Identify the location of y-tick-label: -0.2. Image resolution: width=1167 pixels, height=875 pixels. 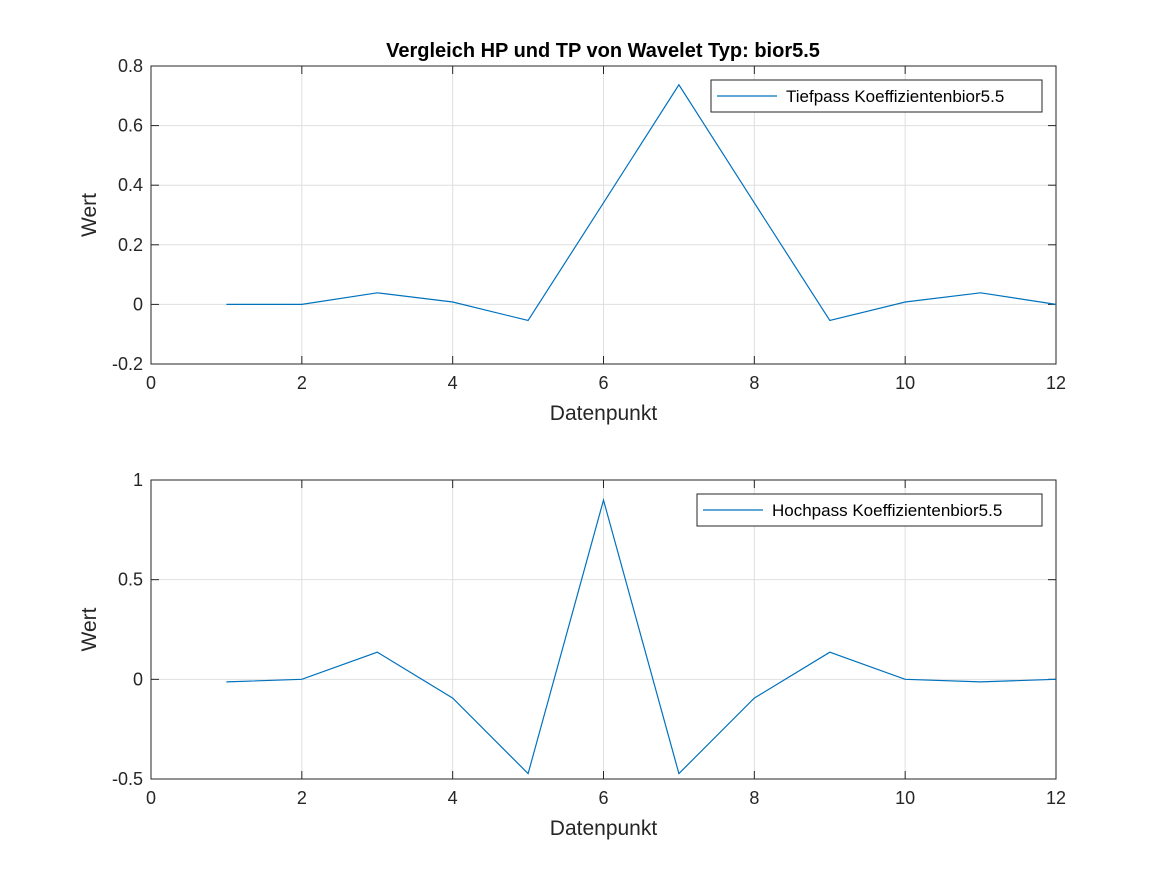
(127, 364).